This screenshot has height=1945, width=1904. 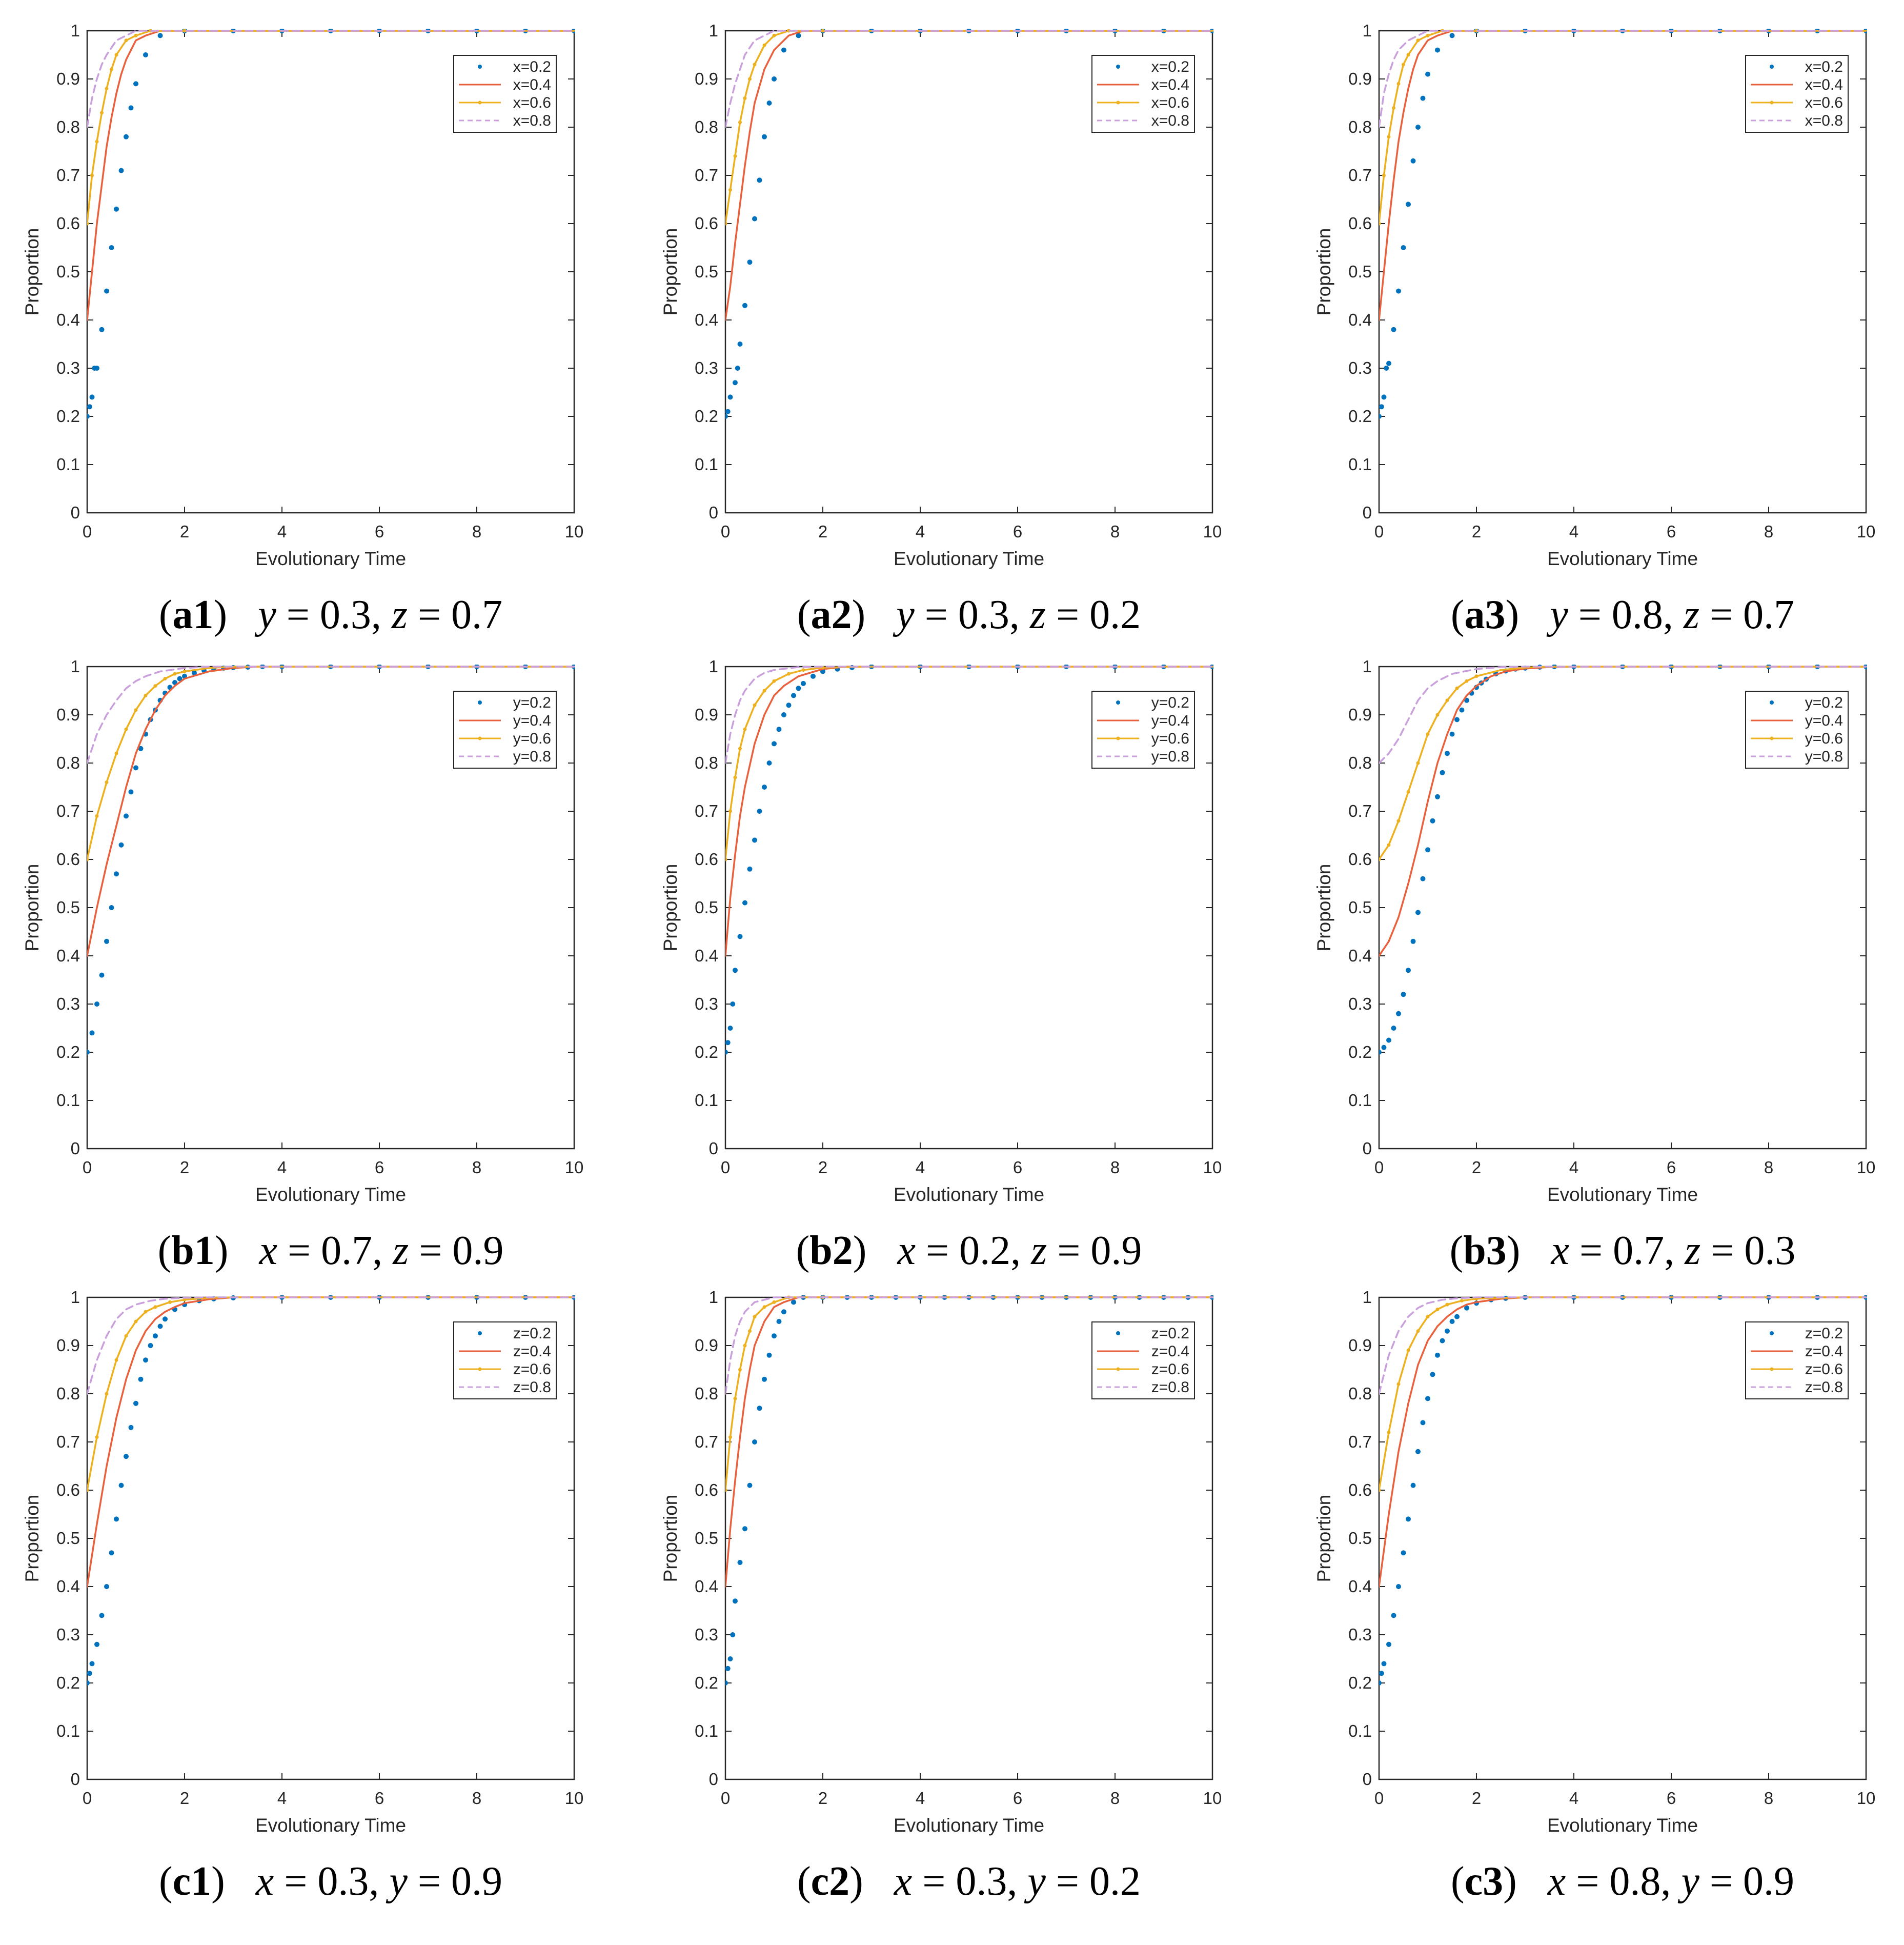 I want to click on x-tick-label: 8, so click(x=1768, y=1798).